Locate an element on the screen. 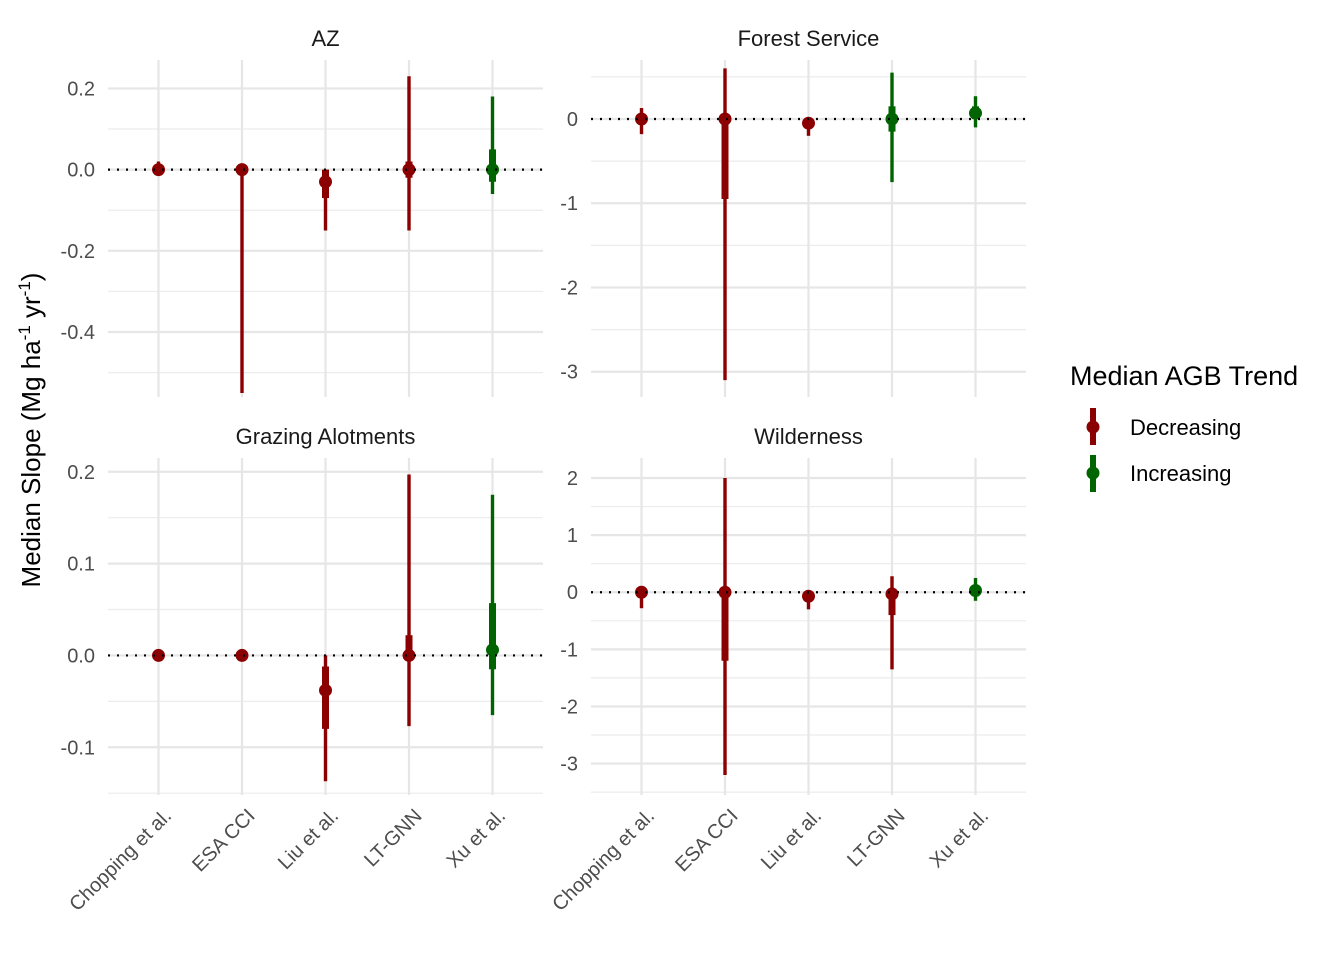 This screenshot has width=1344, height=960. panel-title: Grazing Alotments is located at coordinates (326, 436).